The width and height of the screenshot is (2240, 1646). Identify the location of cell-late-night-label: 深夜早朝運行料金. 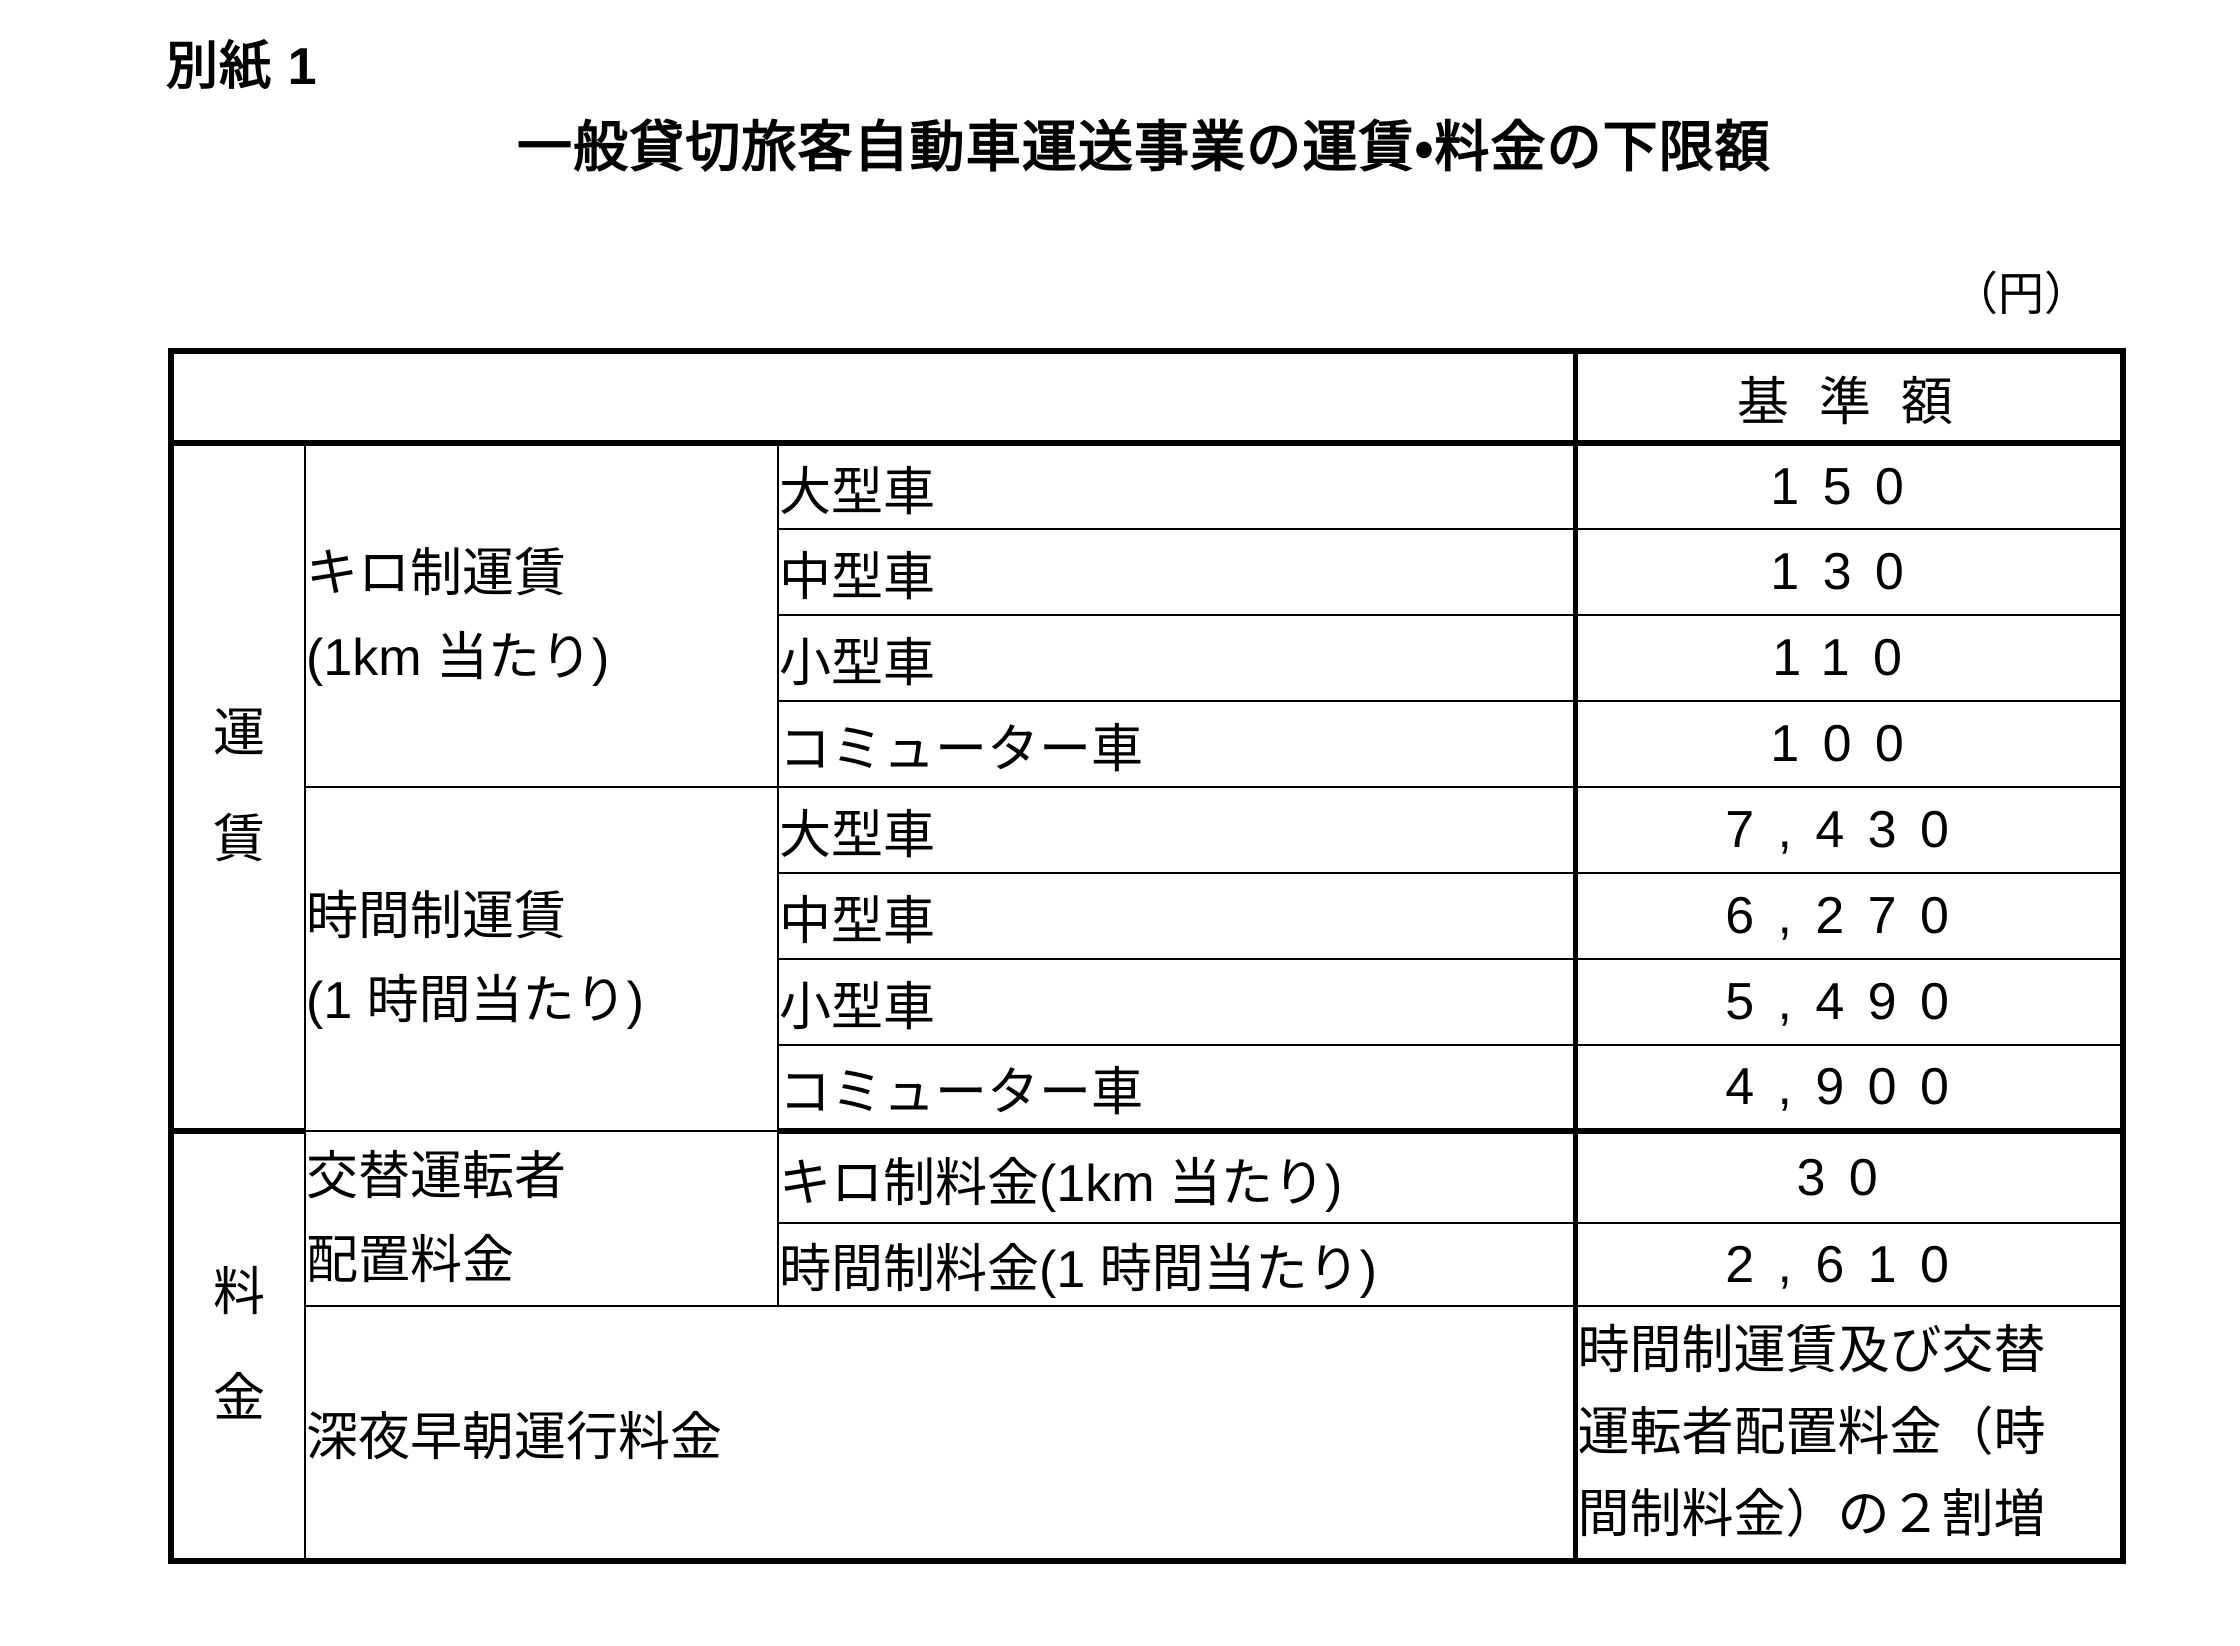
(940, 1433).